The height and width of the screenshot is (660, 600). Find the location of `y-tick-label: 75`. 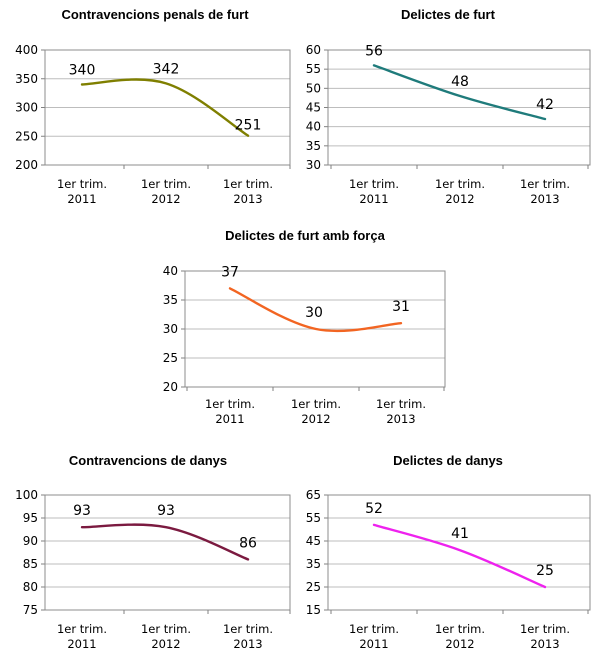

y-tick-label: 75 is located at coordinates (30, 610).